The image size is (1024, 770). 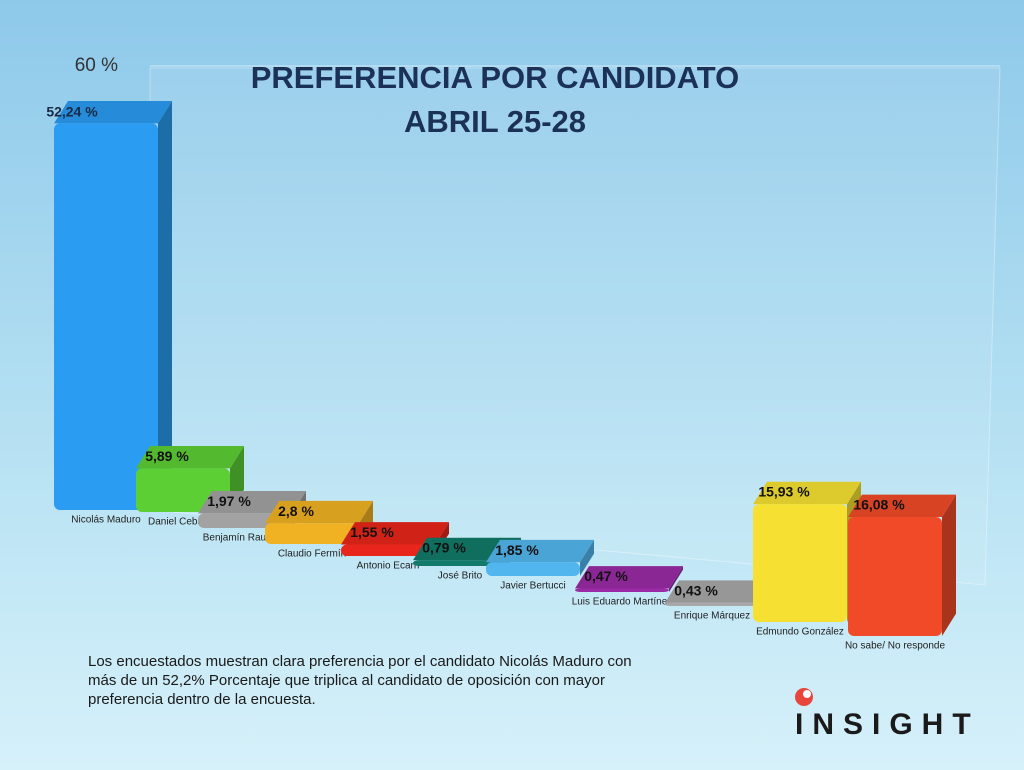 I want to click on logo: INSIGHT, so click(x=887, y=715).